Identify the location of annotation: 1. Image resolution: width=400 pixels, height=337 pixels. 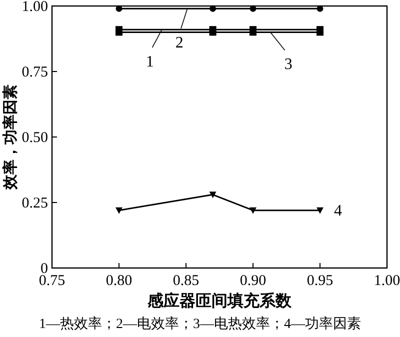
(150, 62).